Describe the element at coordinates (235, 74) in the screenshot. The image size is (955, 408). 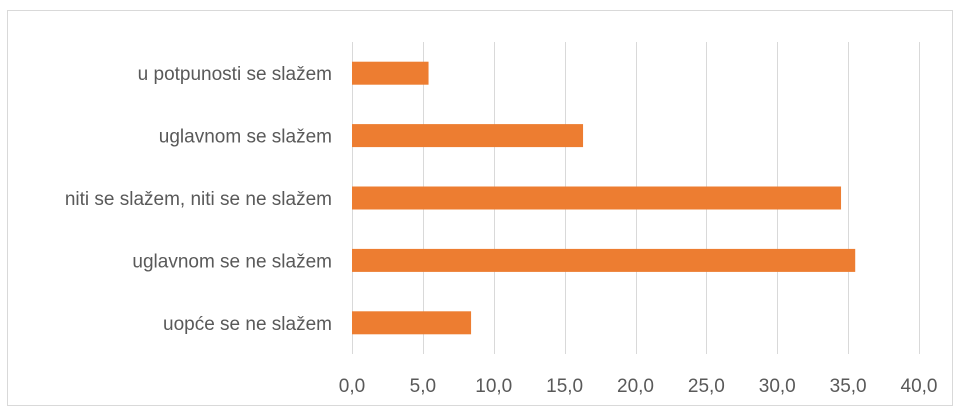
I see `category-label: u potpunosti se slažem` at that location.